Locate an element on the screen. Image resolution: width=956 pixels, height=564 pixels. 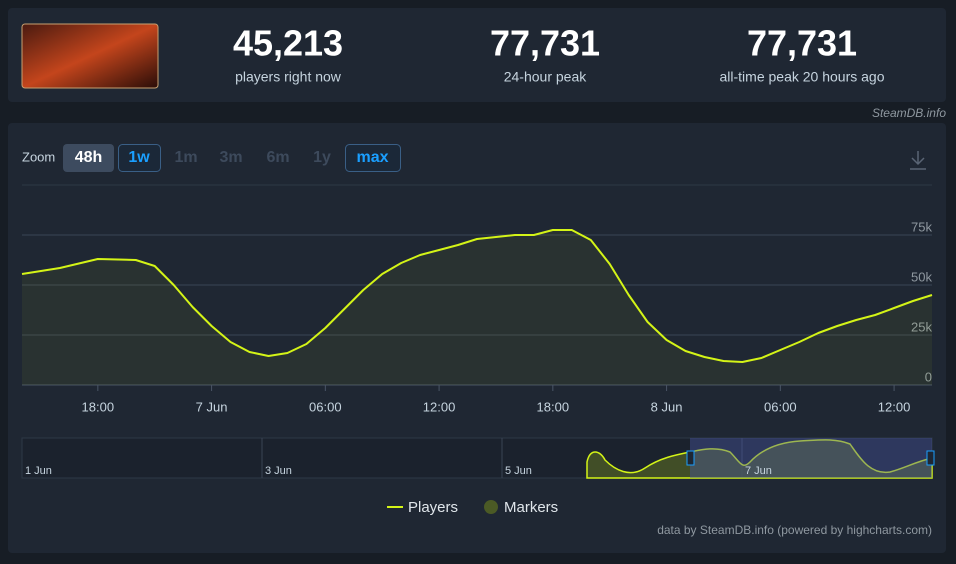
zoom-option: max is located at coordinates (372, 157).